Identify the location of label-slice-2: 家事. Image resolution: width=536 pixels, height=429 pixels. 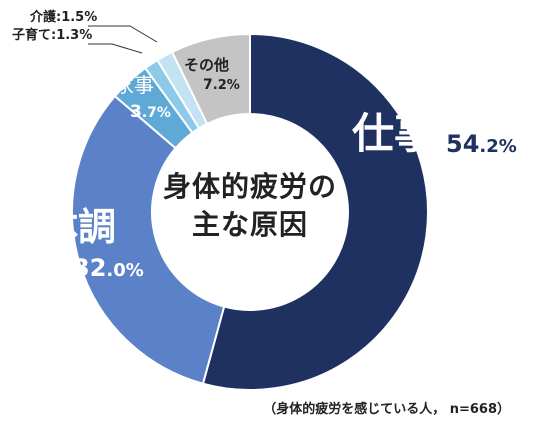
(134, 85).